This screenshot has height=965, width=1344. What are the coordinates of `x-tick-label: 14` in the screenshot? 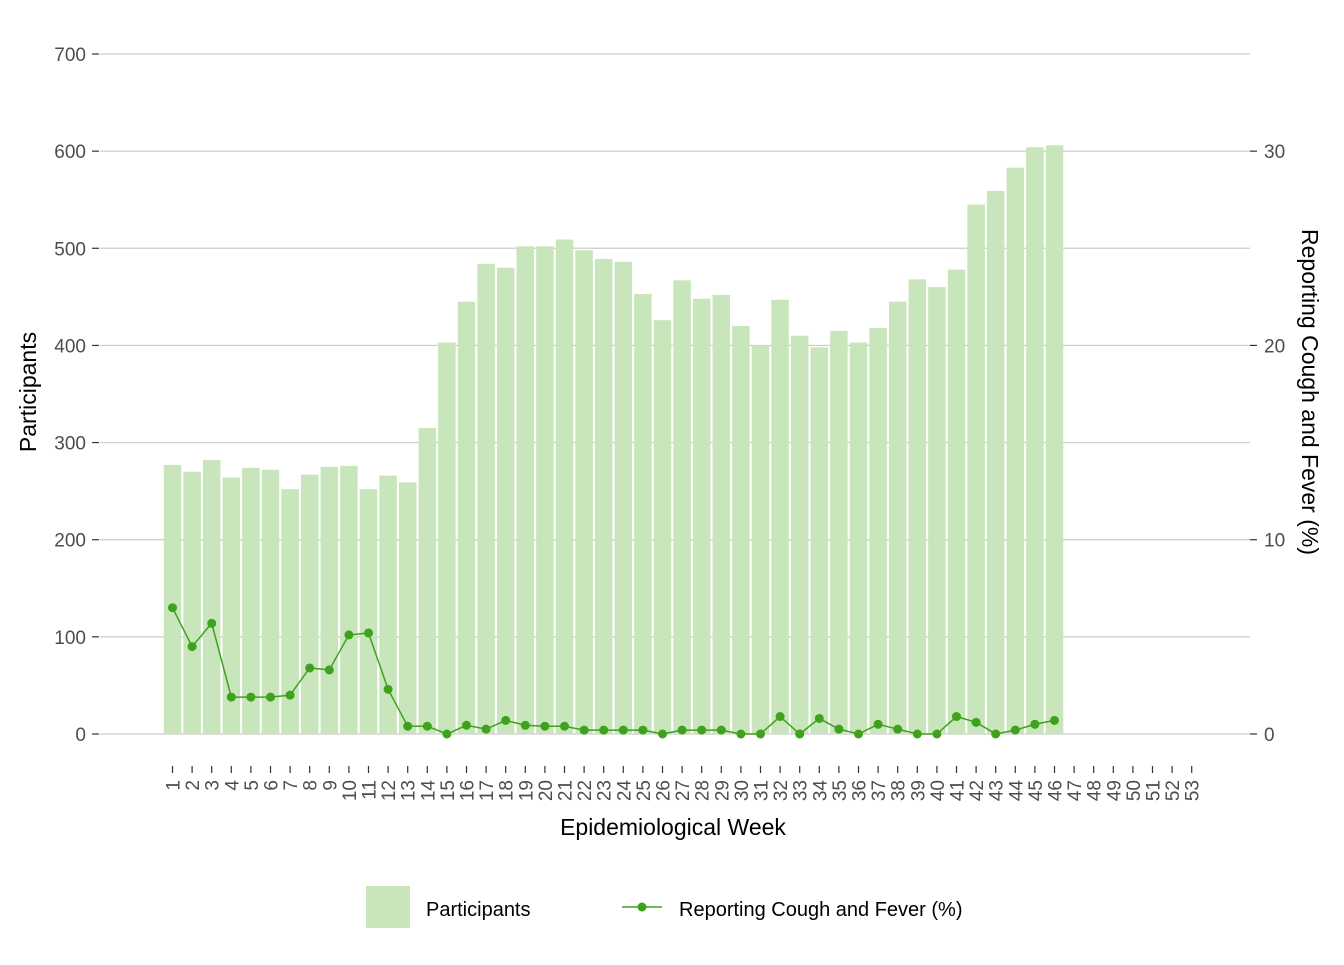 It's located at (428, 791).